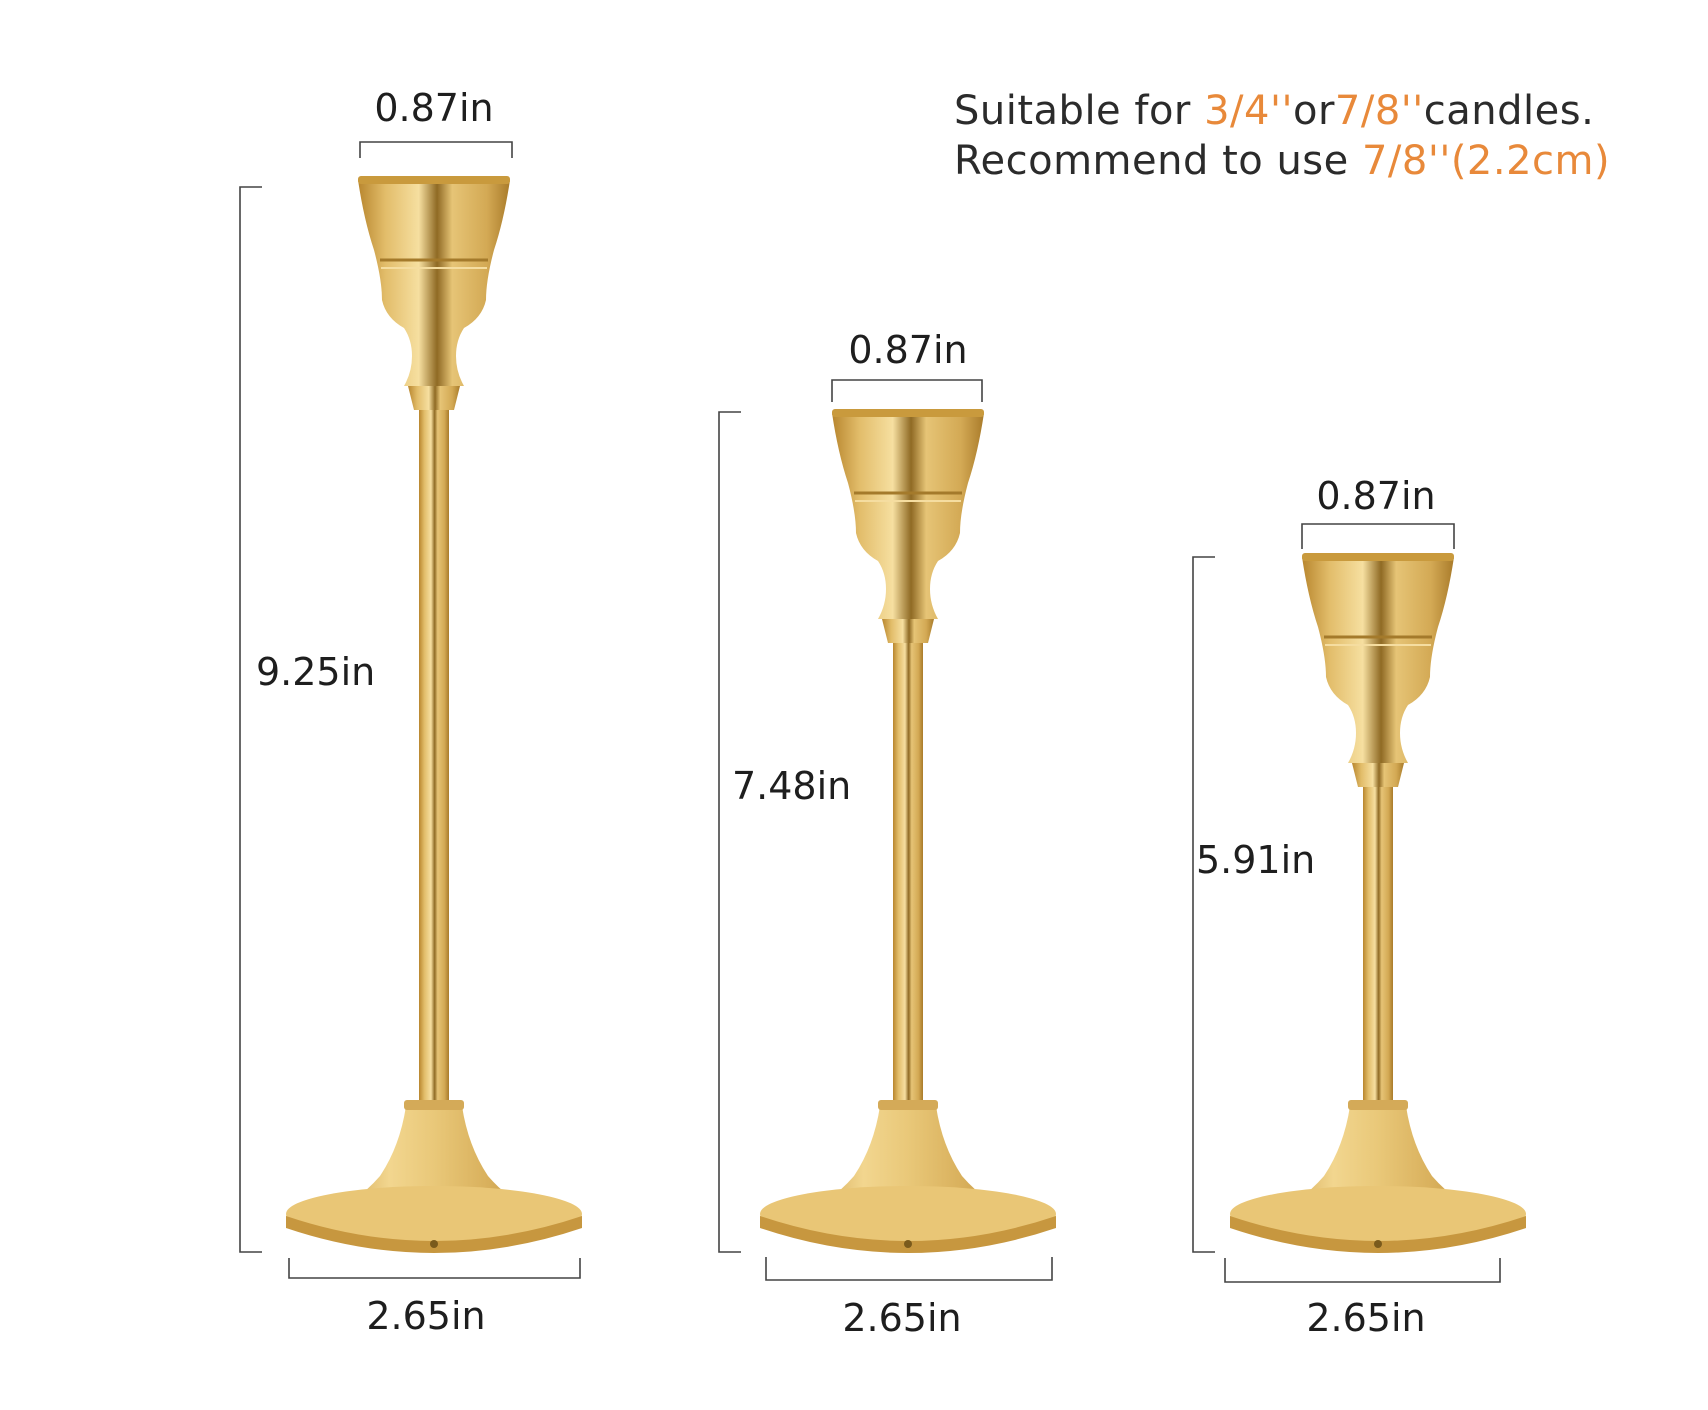  I want to click on note-line-1: Suitable for 3/4''or7/8''candles., so click(1282, 111).